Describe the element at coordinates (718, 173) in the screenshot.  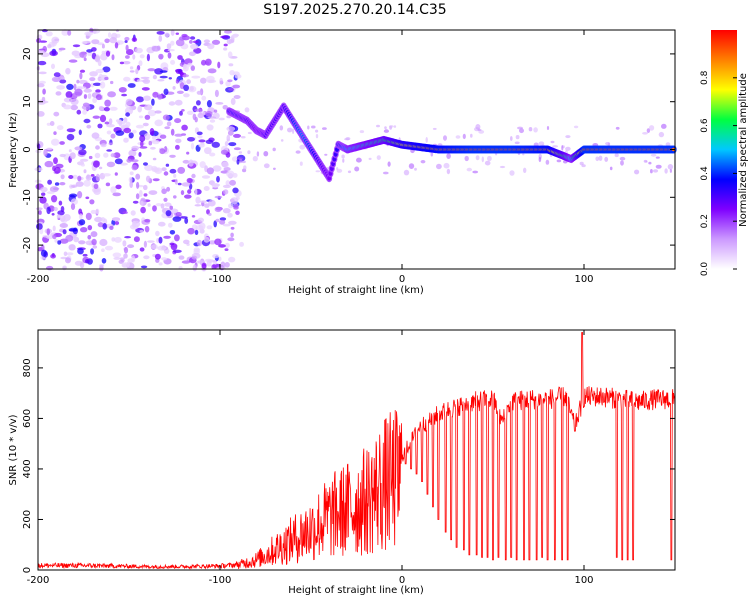
I see `colorbar-ticks: 0.0 0.2 0.4 0.6 0.8` at that location.